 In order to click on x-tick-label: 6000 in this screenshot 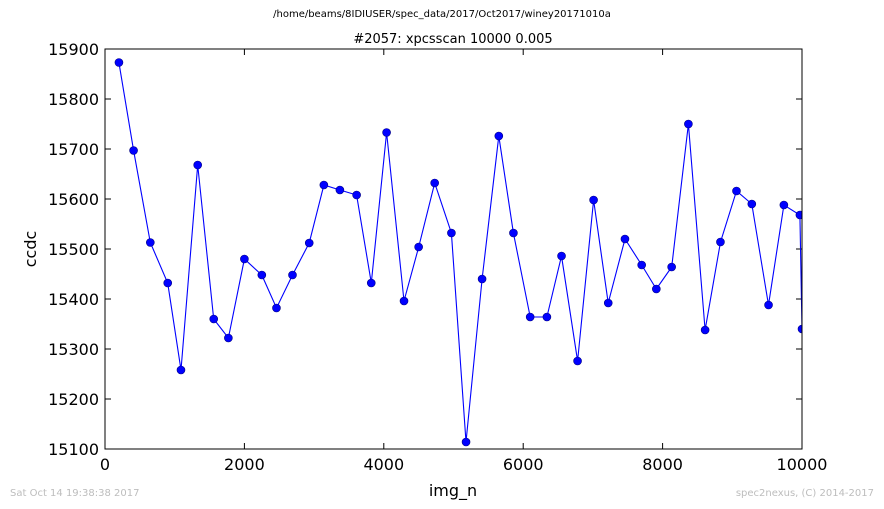, I will do `click(523, 464)`.